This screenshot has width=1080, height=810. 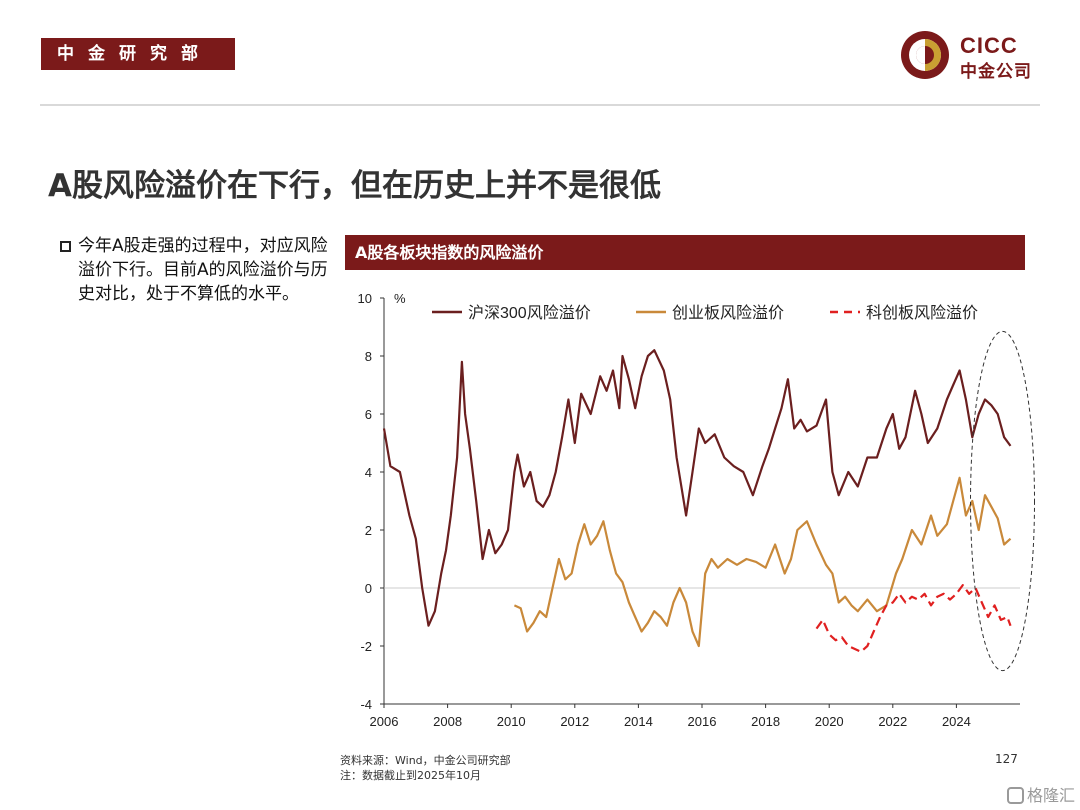 What do you see at coordinates (65, 246) in the screenshot?
I see `bullet-square-icon` at bounding box center [65, 246].